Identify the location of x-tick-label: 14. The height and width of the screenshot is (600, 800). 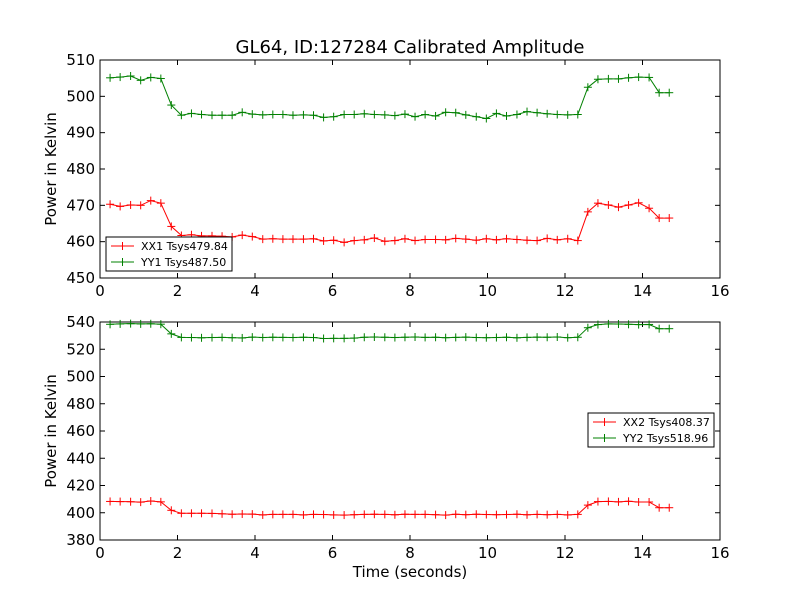
(642, 291).